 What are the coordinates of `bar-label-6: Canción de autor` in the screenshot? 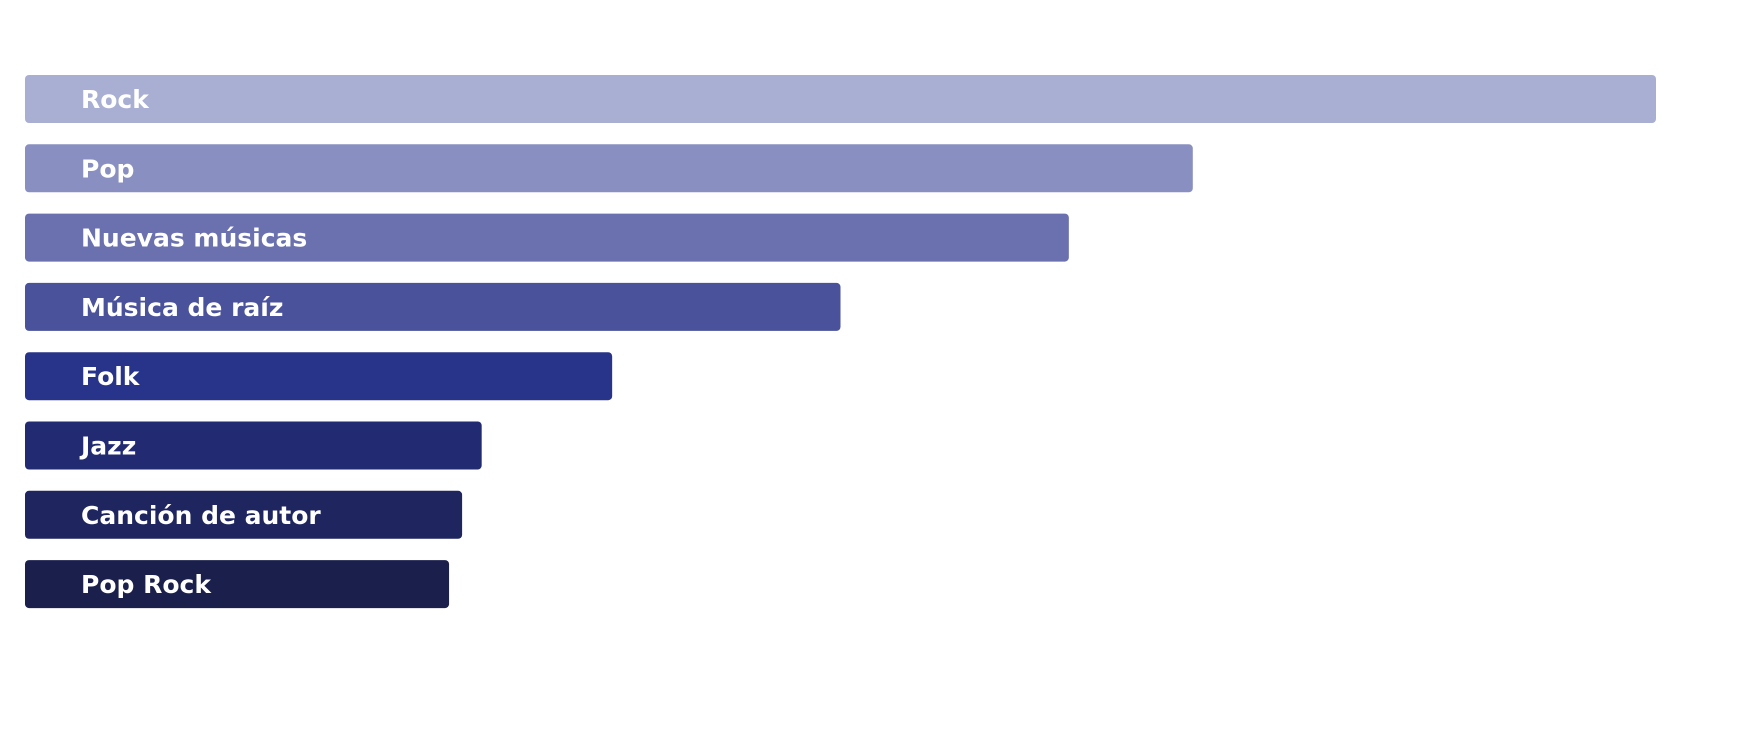 It's located at (201, 515).